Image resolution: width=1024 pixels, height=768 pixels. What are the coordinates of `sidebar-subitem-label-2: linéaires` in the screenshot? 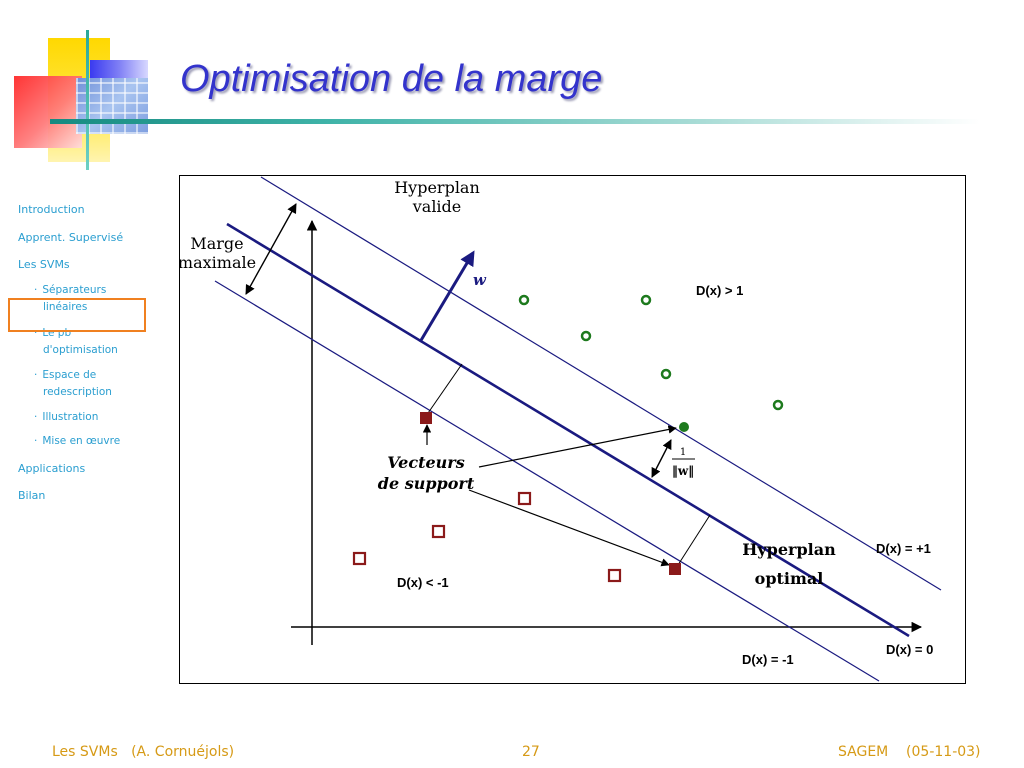 It's located at (65, 307).